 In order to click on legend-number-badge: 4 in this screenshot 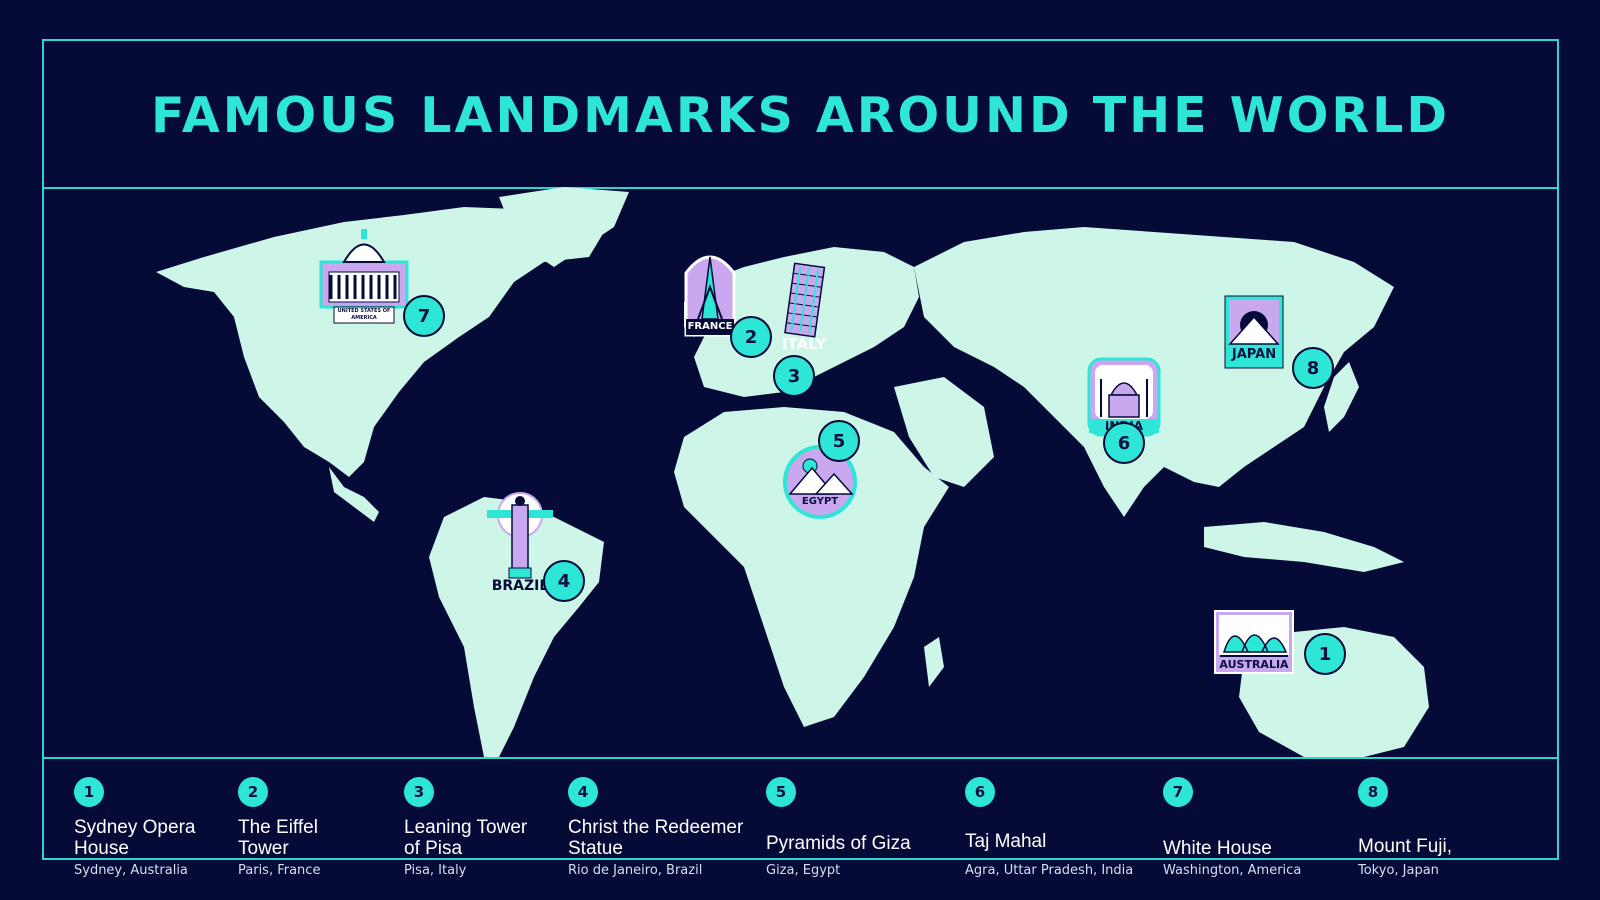, I will do `click(583, 792)`.